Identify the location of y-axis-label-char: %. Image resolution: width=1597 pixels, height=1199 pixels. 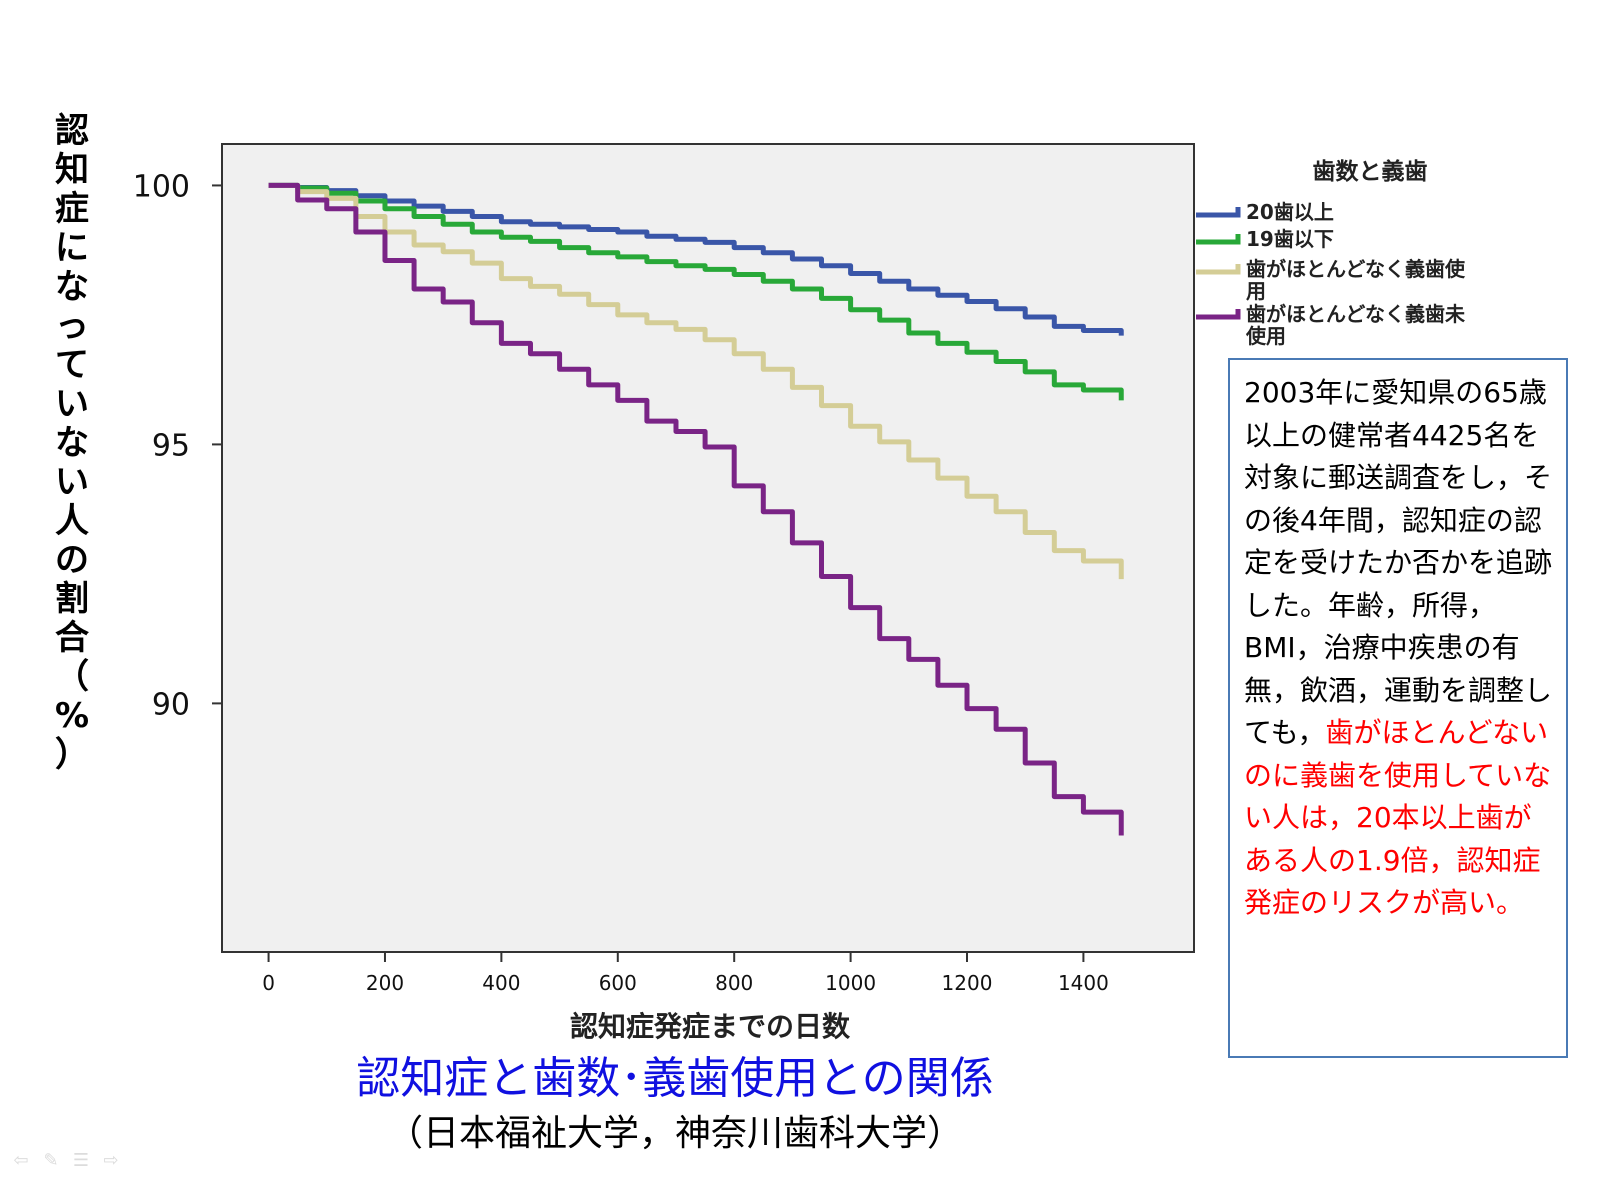
(72, 716).